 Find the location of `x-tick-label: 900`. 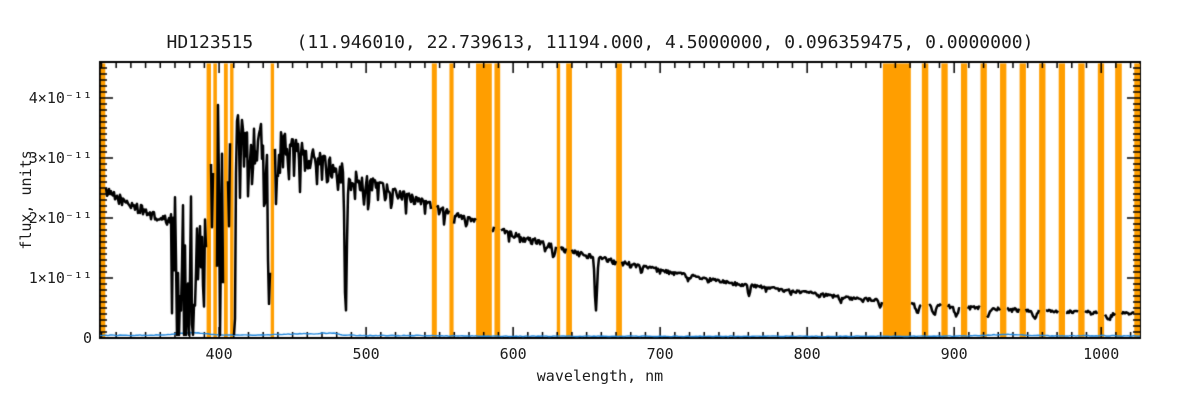

x-tick-label: 900 is located at coordinates (954, 354).